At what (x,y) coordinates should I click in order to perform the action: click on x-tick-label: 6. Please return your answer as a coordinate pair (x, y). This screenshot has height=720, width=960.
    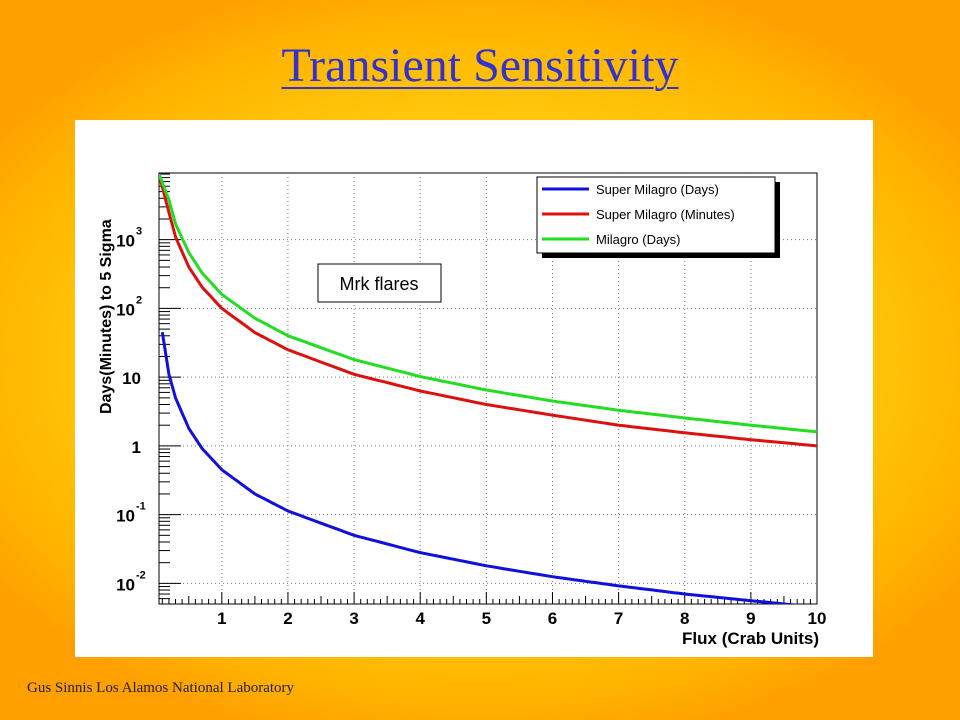
    Looking at the image, I should click on (552, 618).